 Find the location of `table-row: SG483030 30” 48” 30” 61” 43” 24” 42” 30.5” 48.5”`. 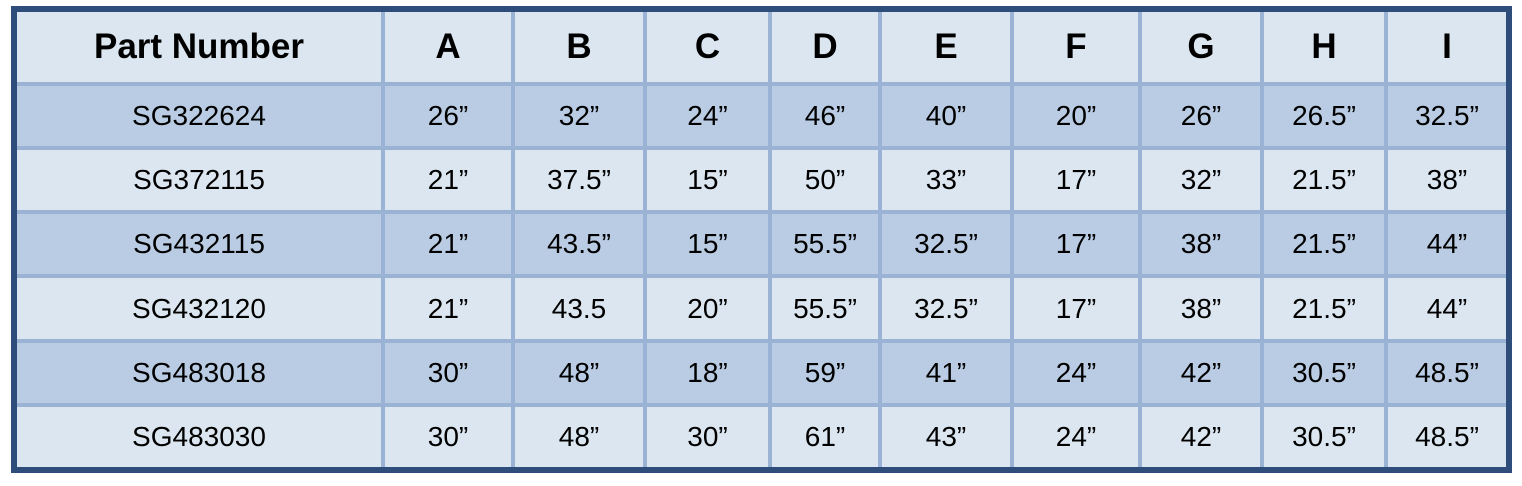

table-row: SG483030 30” 48” 30” 61” 43” 24” 42” 30.5” 48.5” is located at coordinates (761, 434).